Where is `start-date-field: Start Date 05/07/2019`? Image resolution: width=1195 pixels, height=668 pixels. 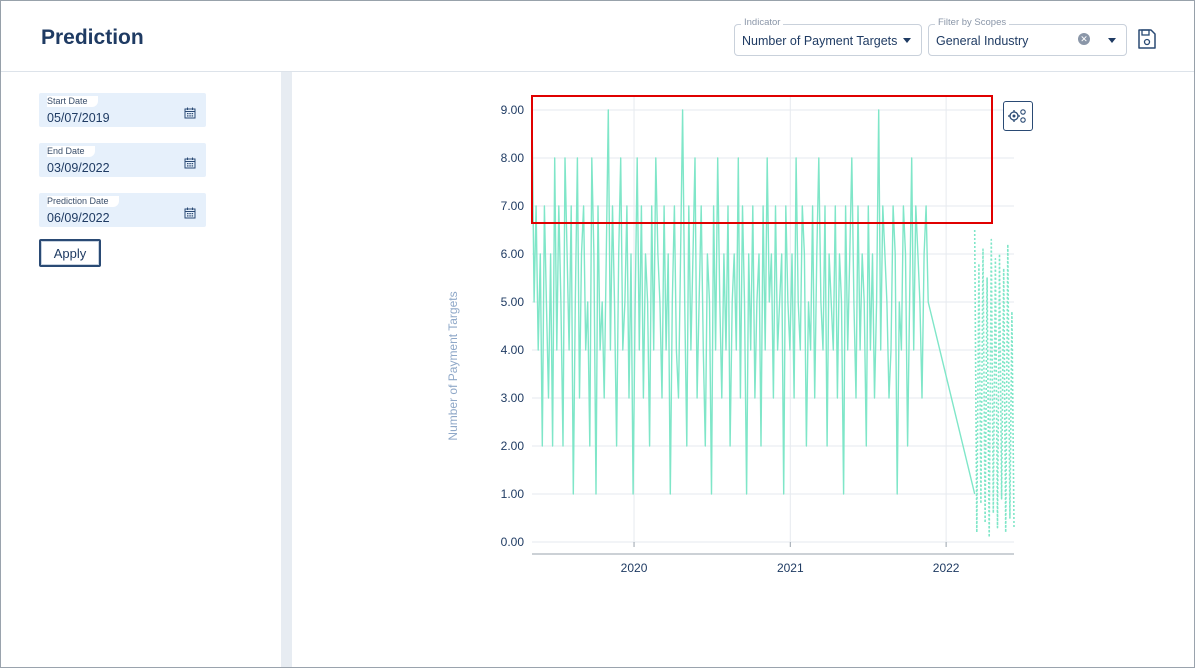 start-date-field: Start Date 05/07/2019 is located at coordinates (122, 110).